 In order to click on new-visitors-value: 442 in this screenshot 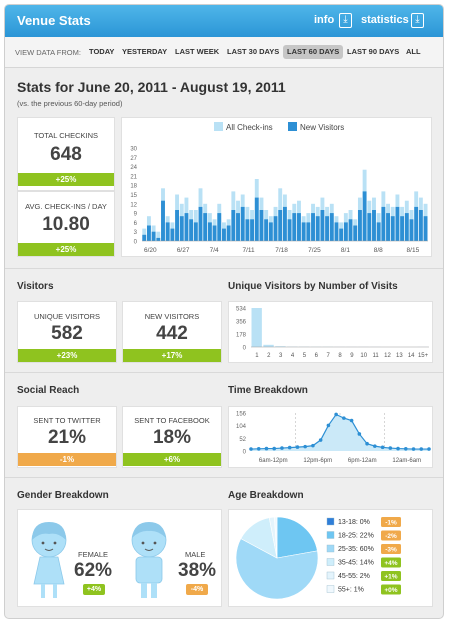, I will do `click(172, 333)`.